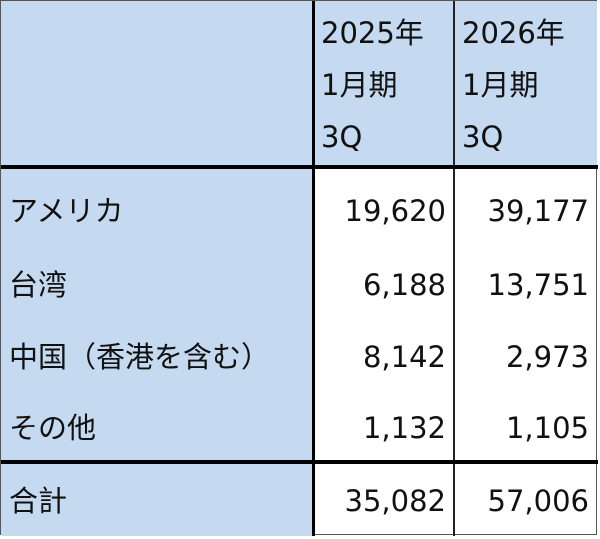 The width and height of the screenshot is (600, 539). Describe the element at coordinates (454, 268) in the screenshot. I see `column-divider` at that location.